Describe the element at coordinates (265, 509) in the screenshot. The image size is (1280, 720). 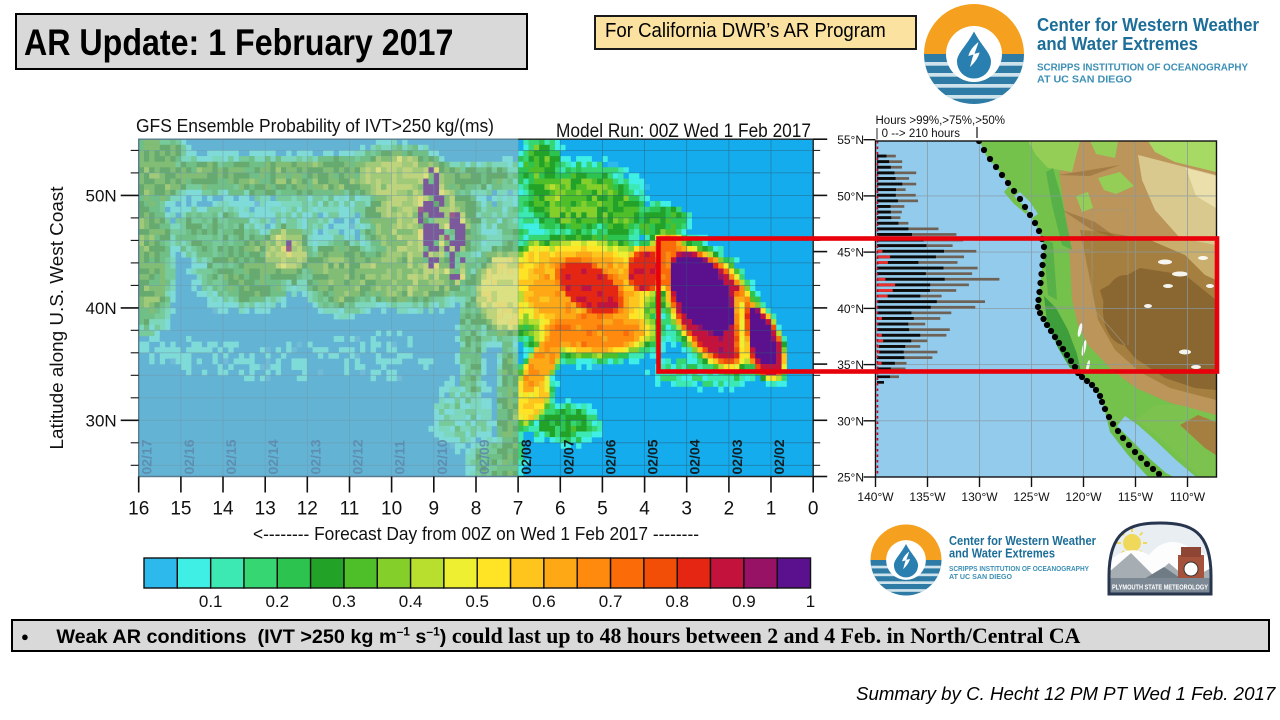
I see `svg-text: 13` at that location.